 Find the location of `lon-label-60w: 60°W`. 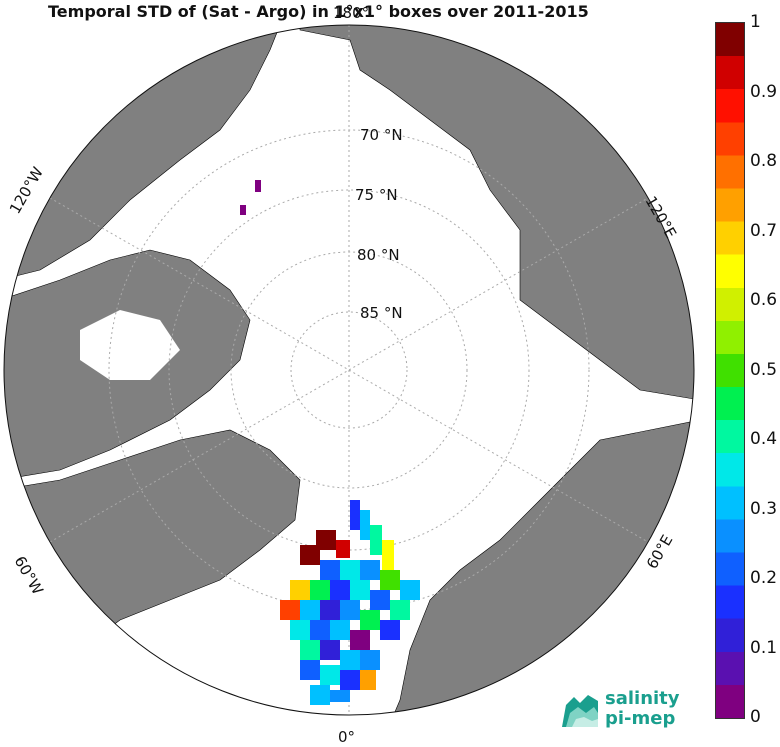

lon-label-60w: 60°W is located at coordinates (29, 575).